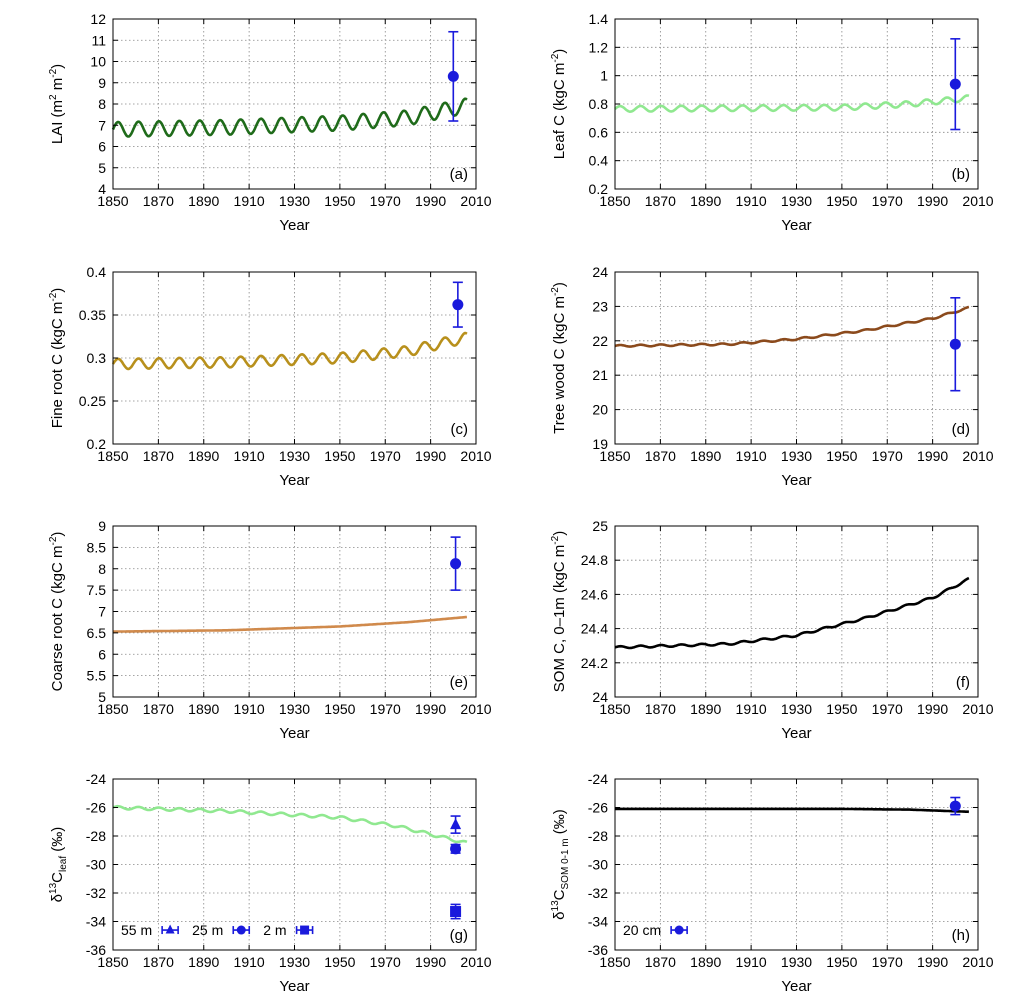 The height and width of the screenshot is (1004, 1016). Describe the element at coordinates (459, 682) in the screenshot. I see `panel-label: (e)` at that location.